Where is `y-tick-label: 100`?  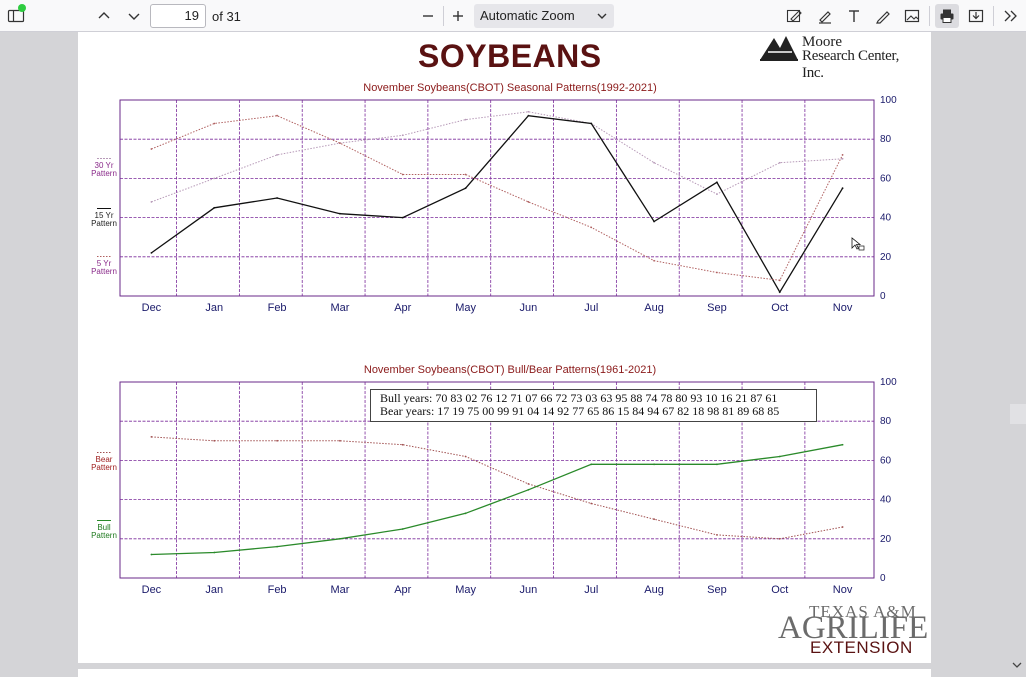
y-tick-label: 100 is located at coordinates (888, 100).